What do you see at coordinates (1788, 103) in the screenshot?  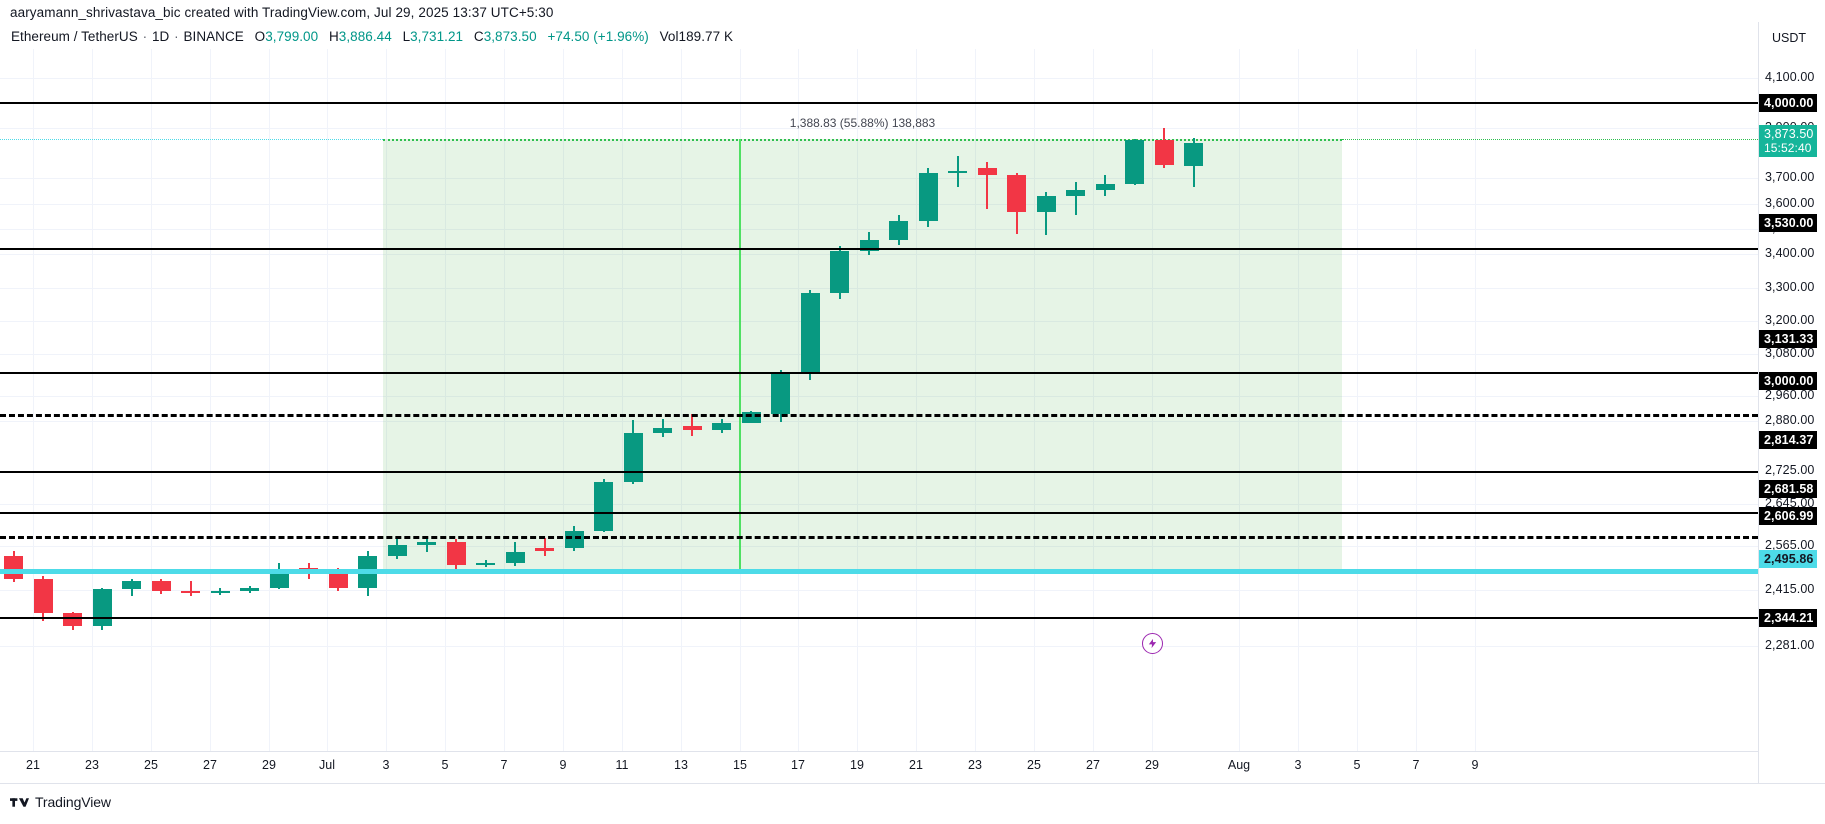 I see `price-level-tag: 4,000.00` at bounding box center [1788, 103].